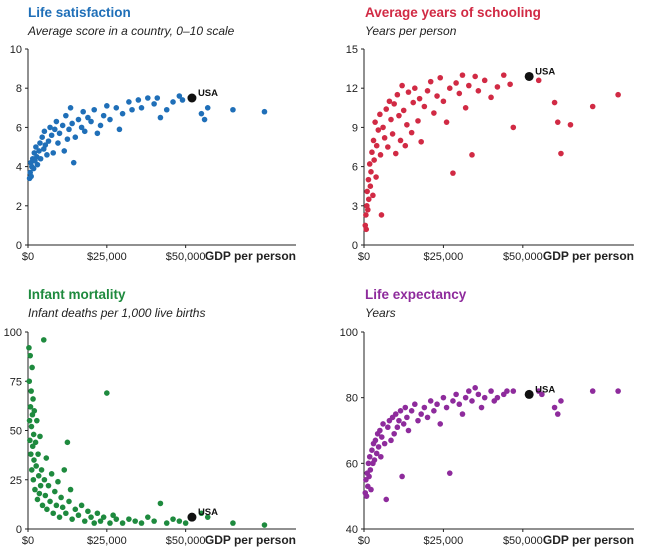 The height and width of the screenshot is (557, 648). What do you see at coordinates (250, 256) in the screenshot?
I see `x-axis-label: GDP per person` at bounding box center [250, 256].